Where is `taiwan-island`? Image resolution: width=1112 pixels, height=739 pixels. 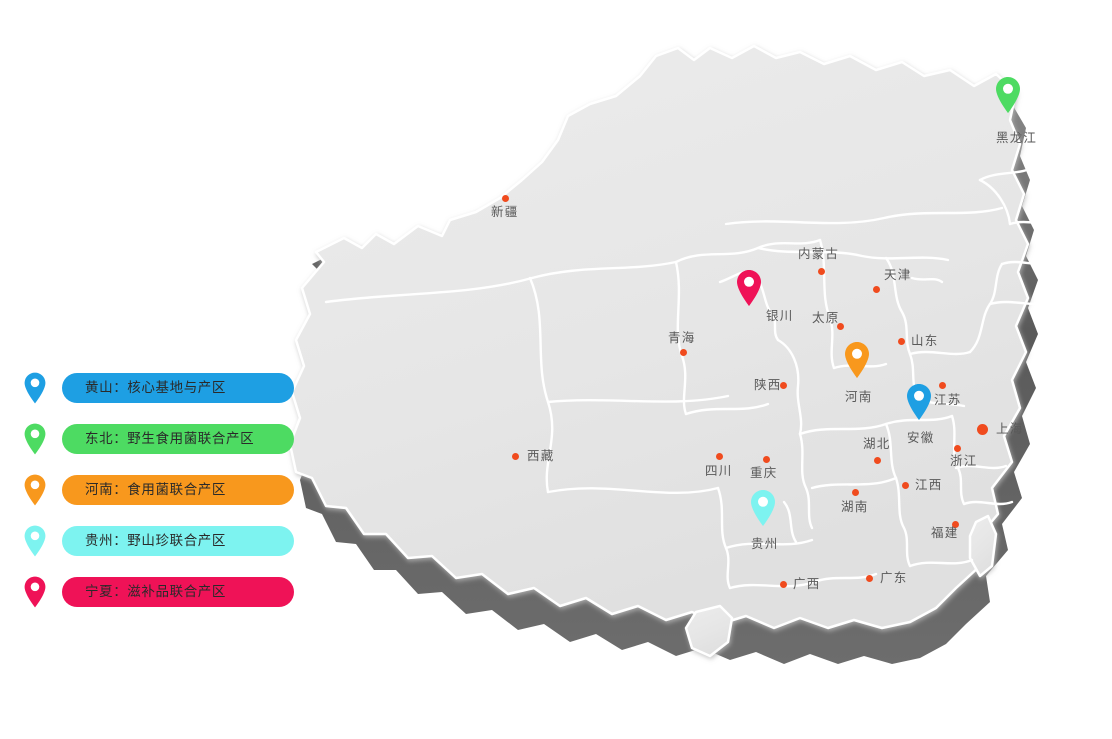
taiwan-island is located at coordinates (983, 546).